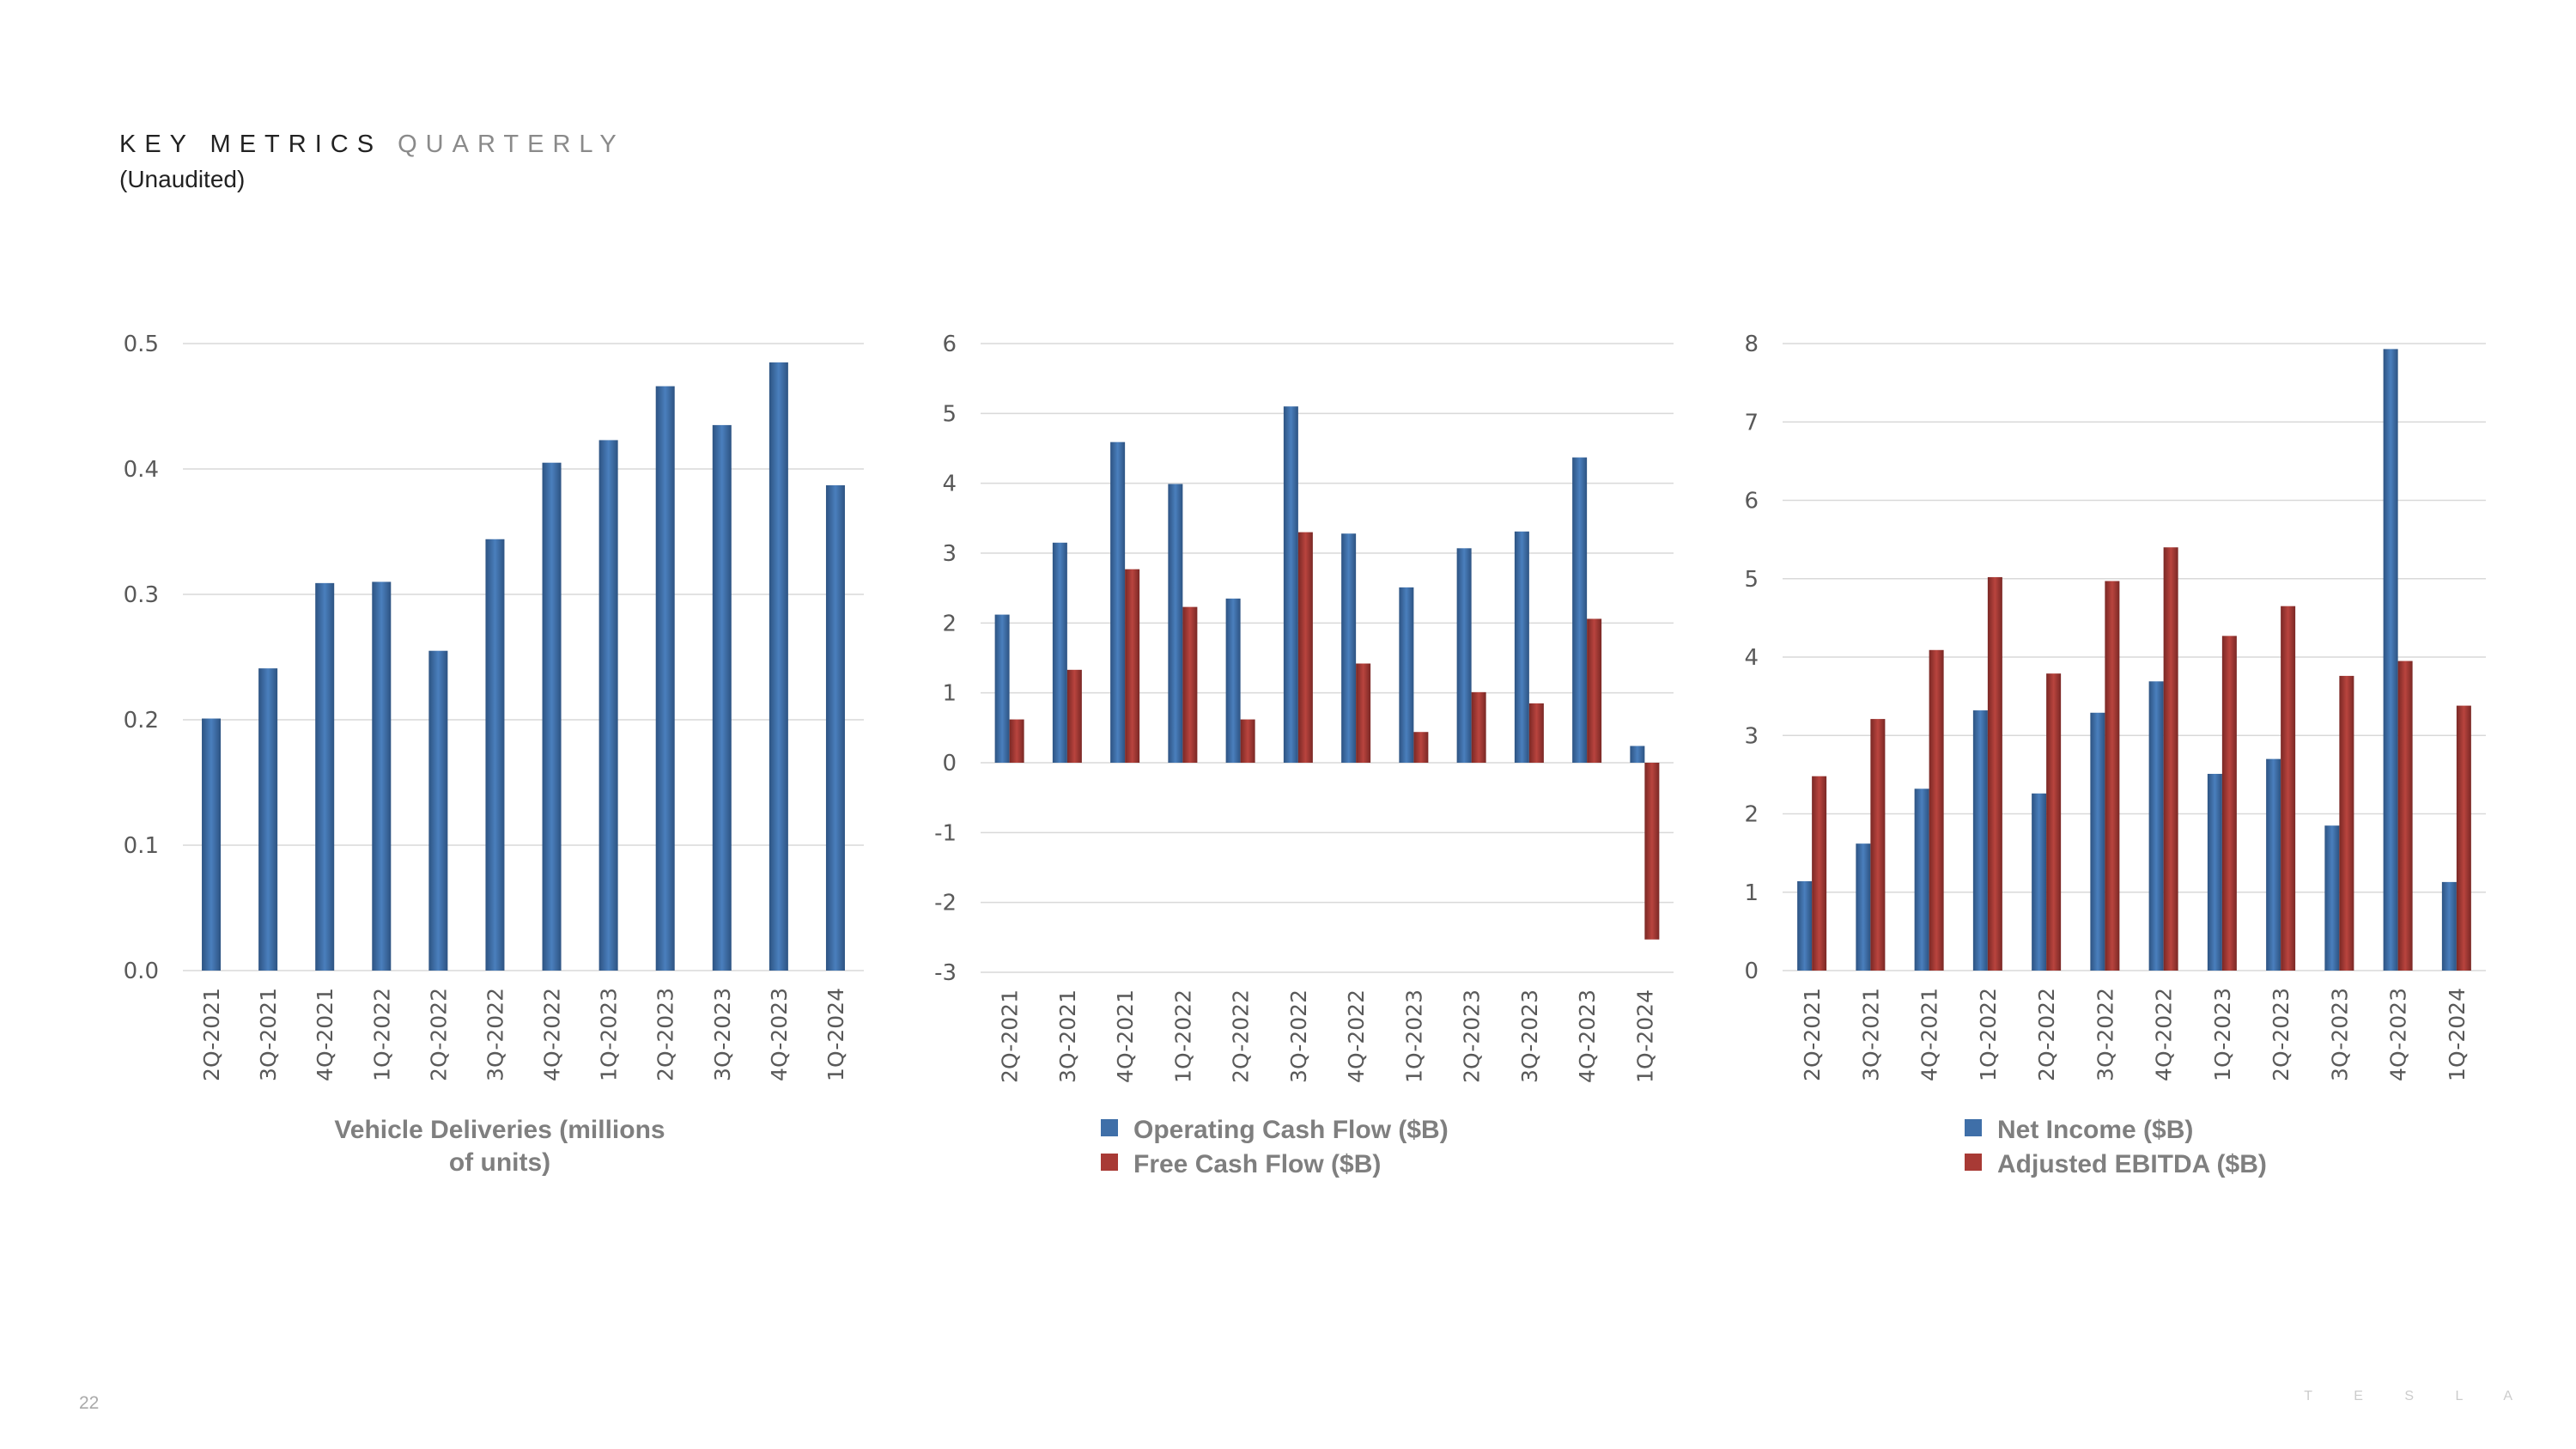 Image resolution: width=2576 pixels, height=1449 pixels. Describe the element at coordinates (2229, 803) in the screenshot. I see `bar-red-1Q-2023` at that location.